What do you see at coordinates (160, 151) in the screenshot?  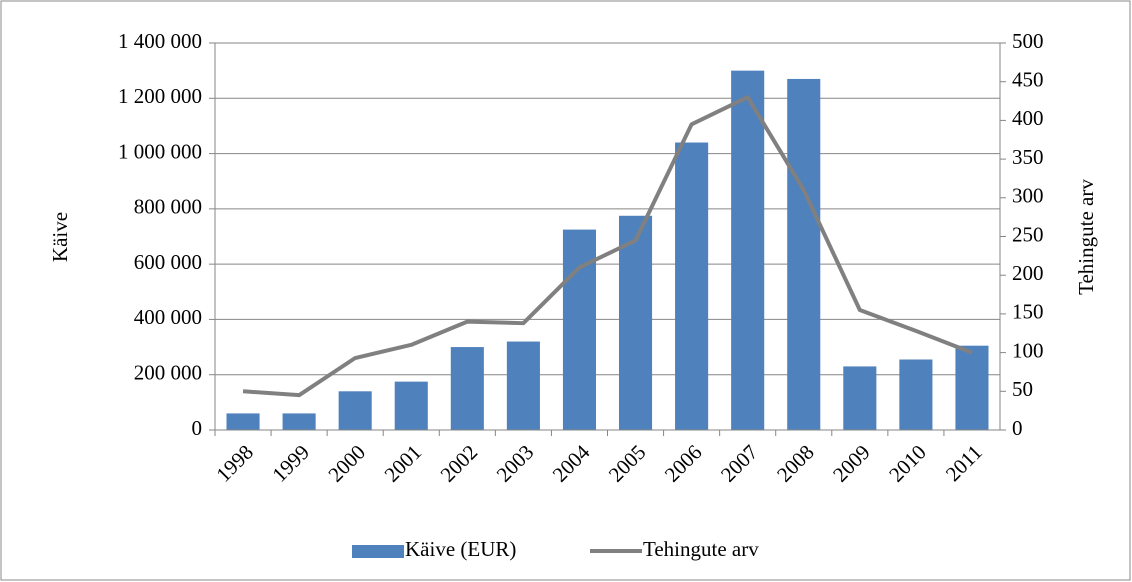 I see `y-tick-label: 1 000 000` at bounding box center [160, 151].